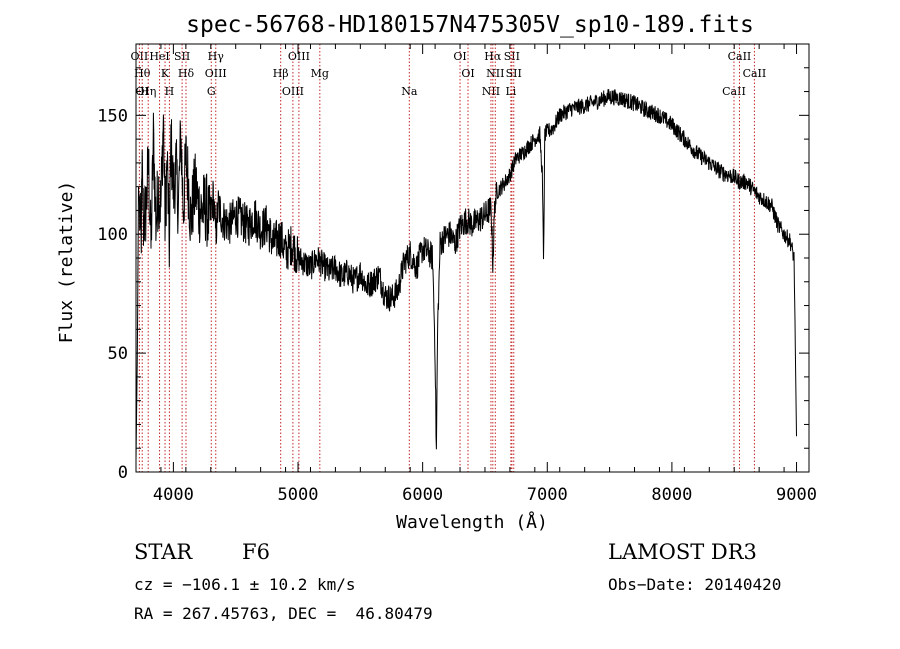 The width and height of the screenshot is (900, 649). What do you see at coordinates (163, 552) in the screenshot?
I see `object-class: STAR` at bounding box center [163, 552].